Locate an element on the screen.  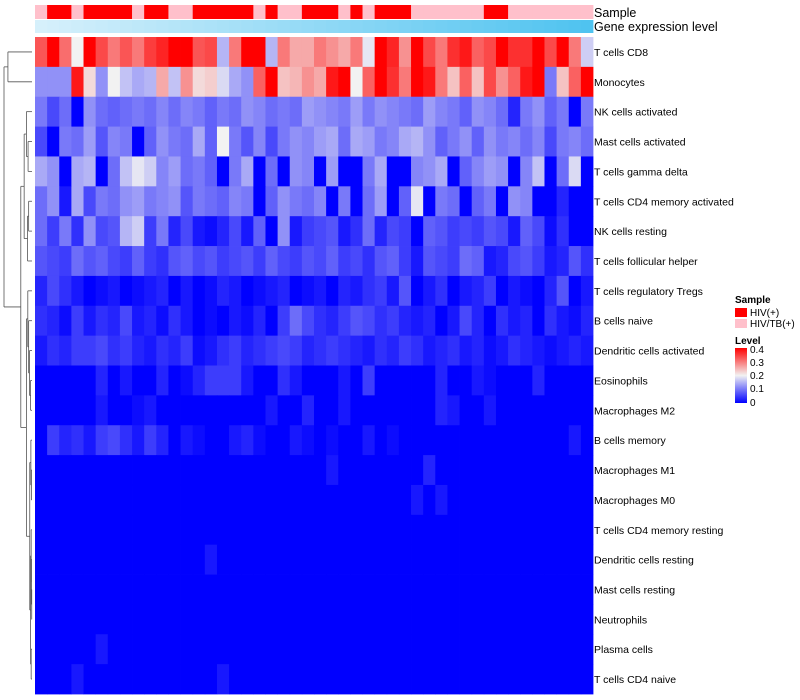
legend-level-title: Level is located at coordinates (748, 341).